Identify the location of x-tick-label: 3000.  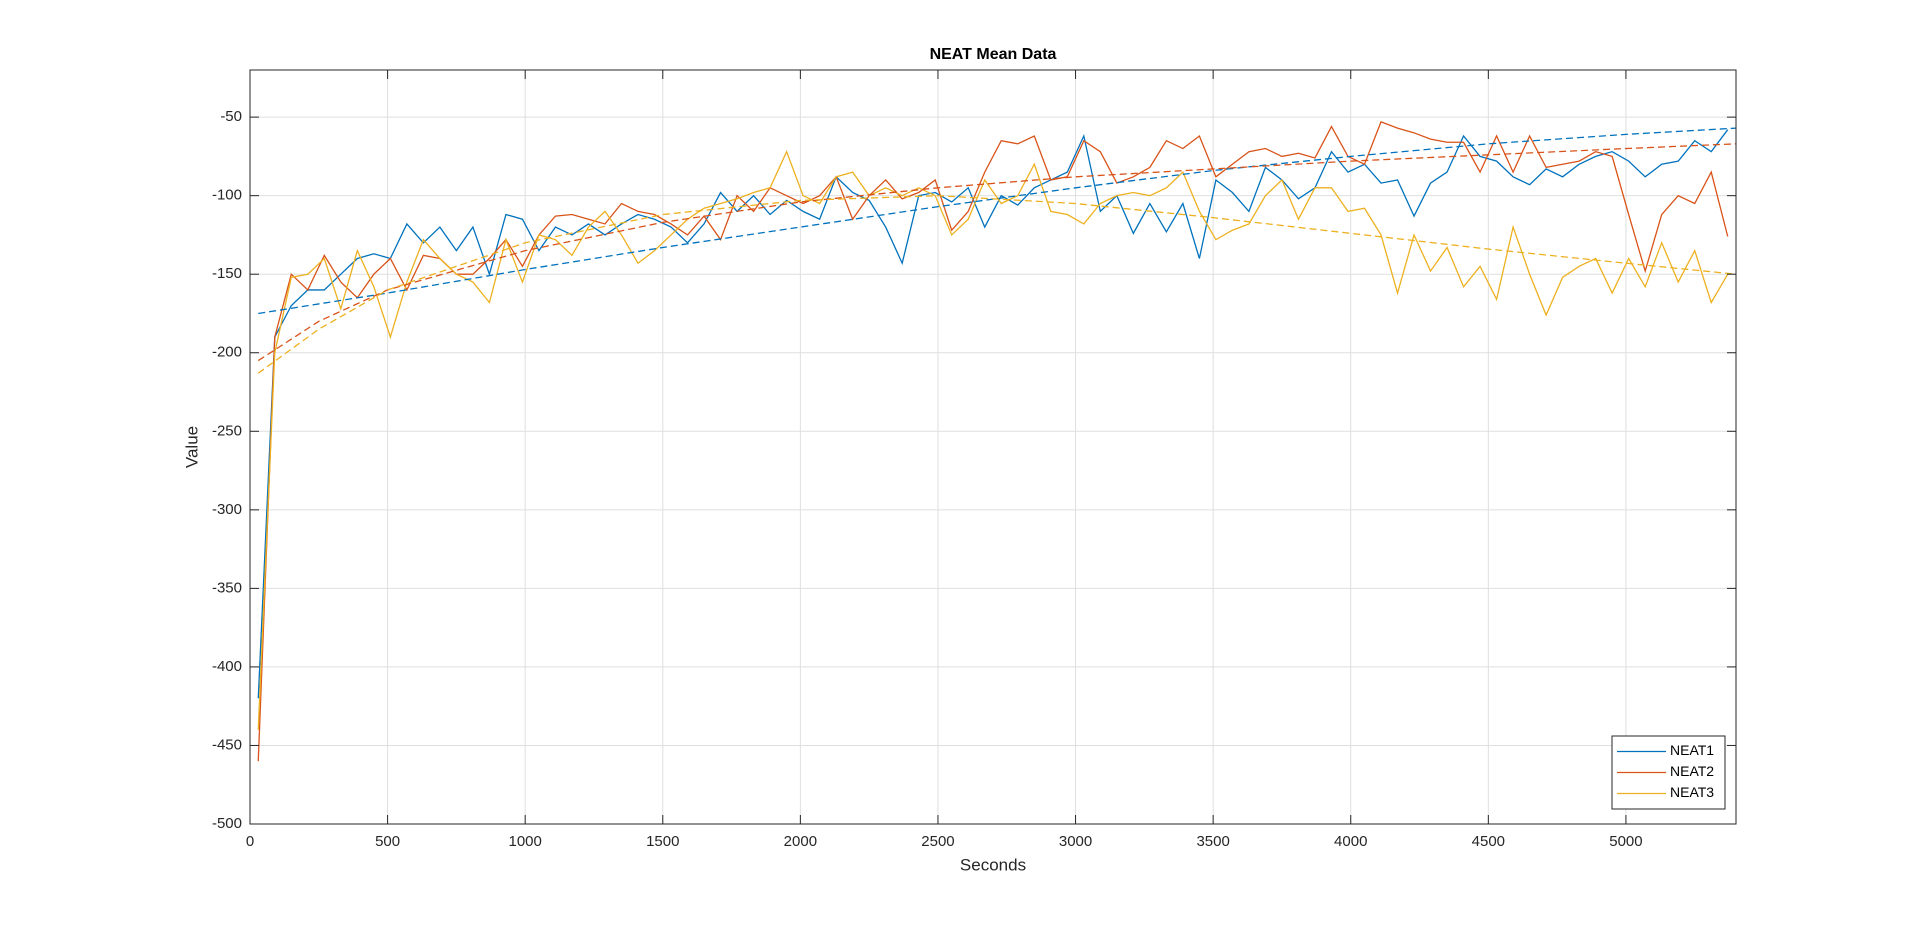
(1075, 841).